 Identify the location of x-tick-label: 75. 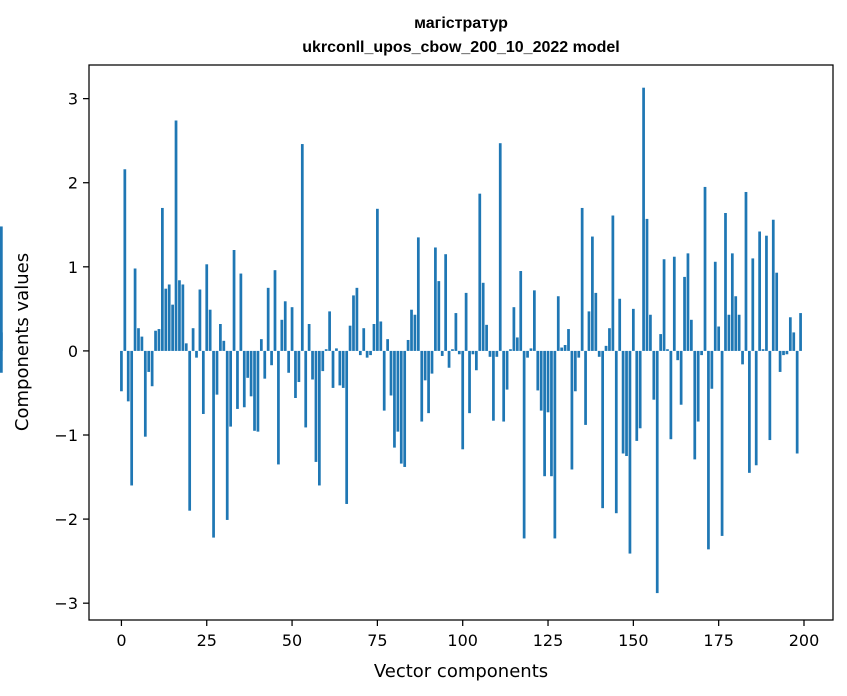
(377, 640).